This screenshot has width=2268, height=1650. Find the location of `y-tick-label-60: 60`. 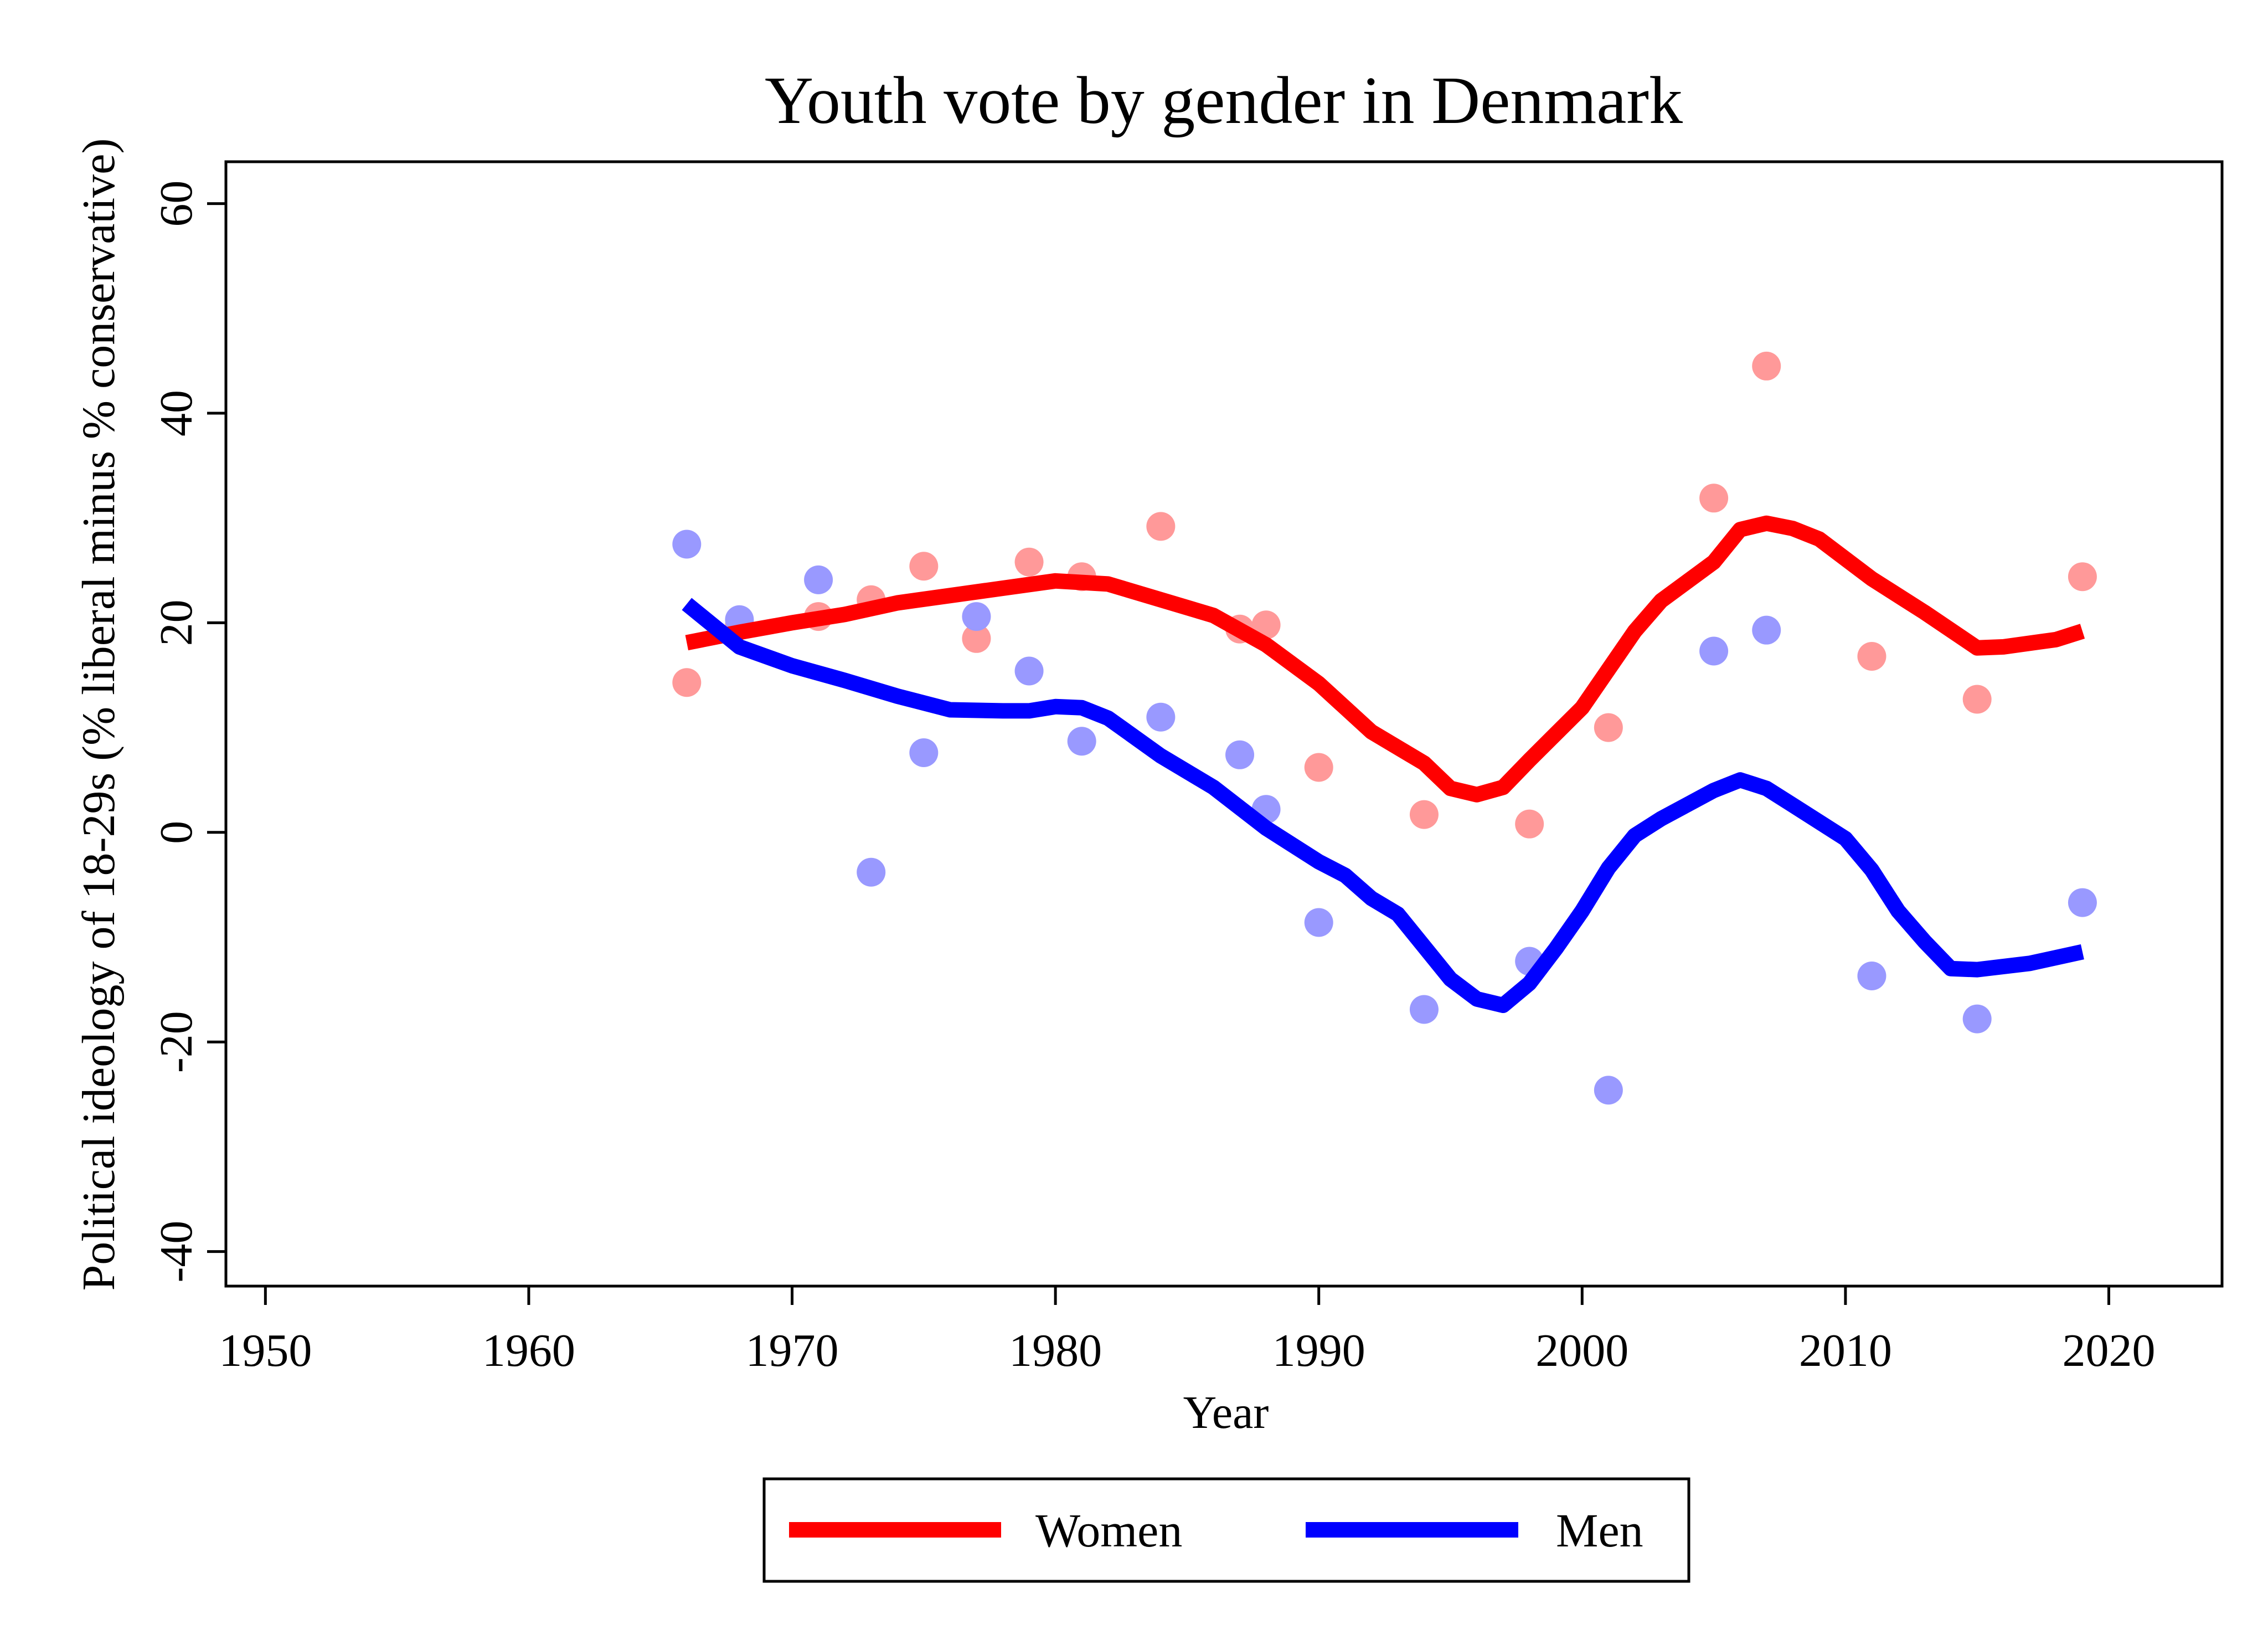

y-tick-label-60: 60 is located at coordinates (176, 204).